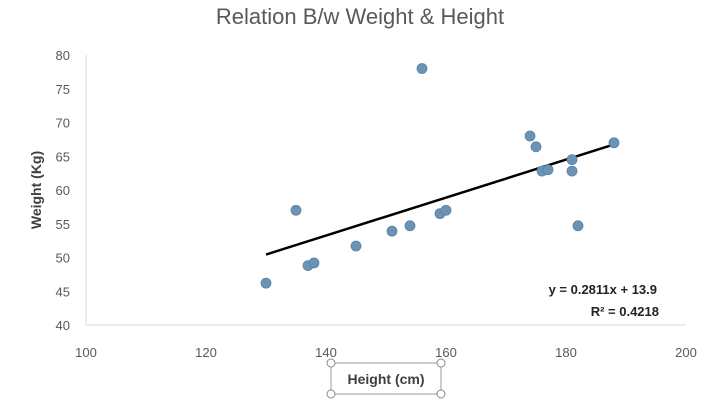  I want to click on y-tick-label: 80, so click(63, 55).